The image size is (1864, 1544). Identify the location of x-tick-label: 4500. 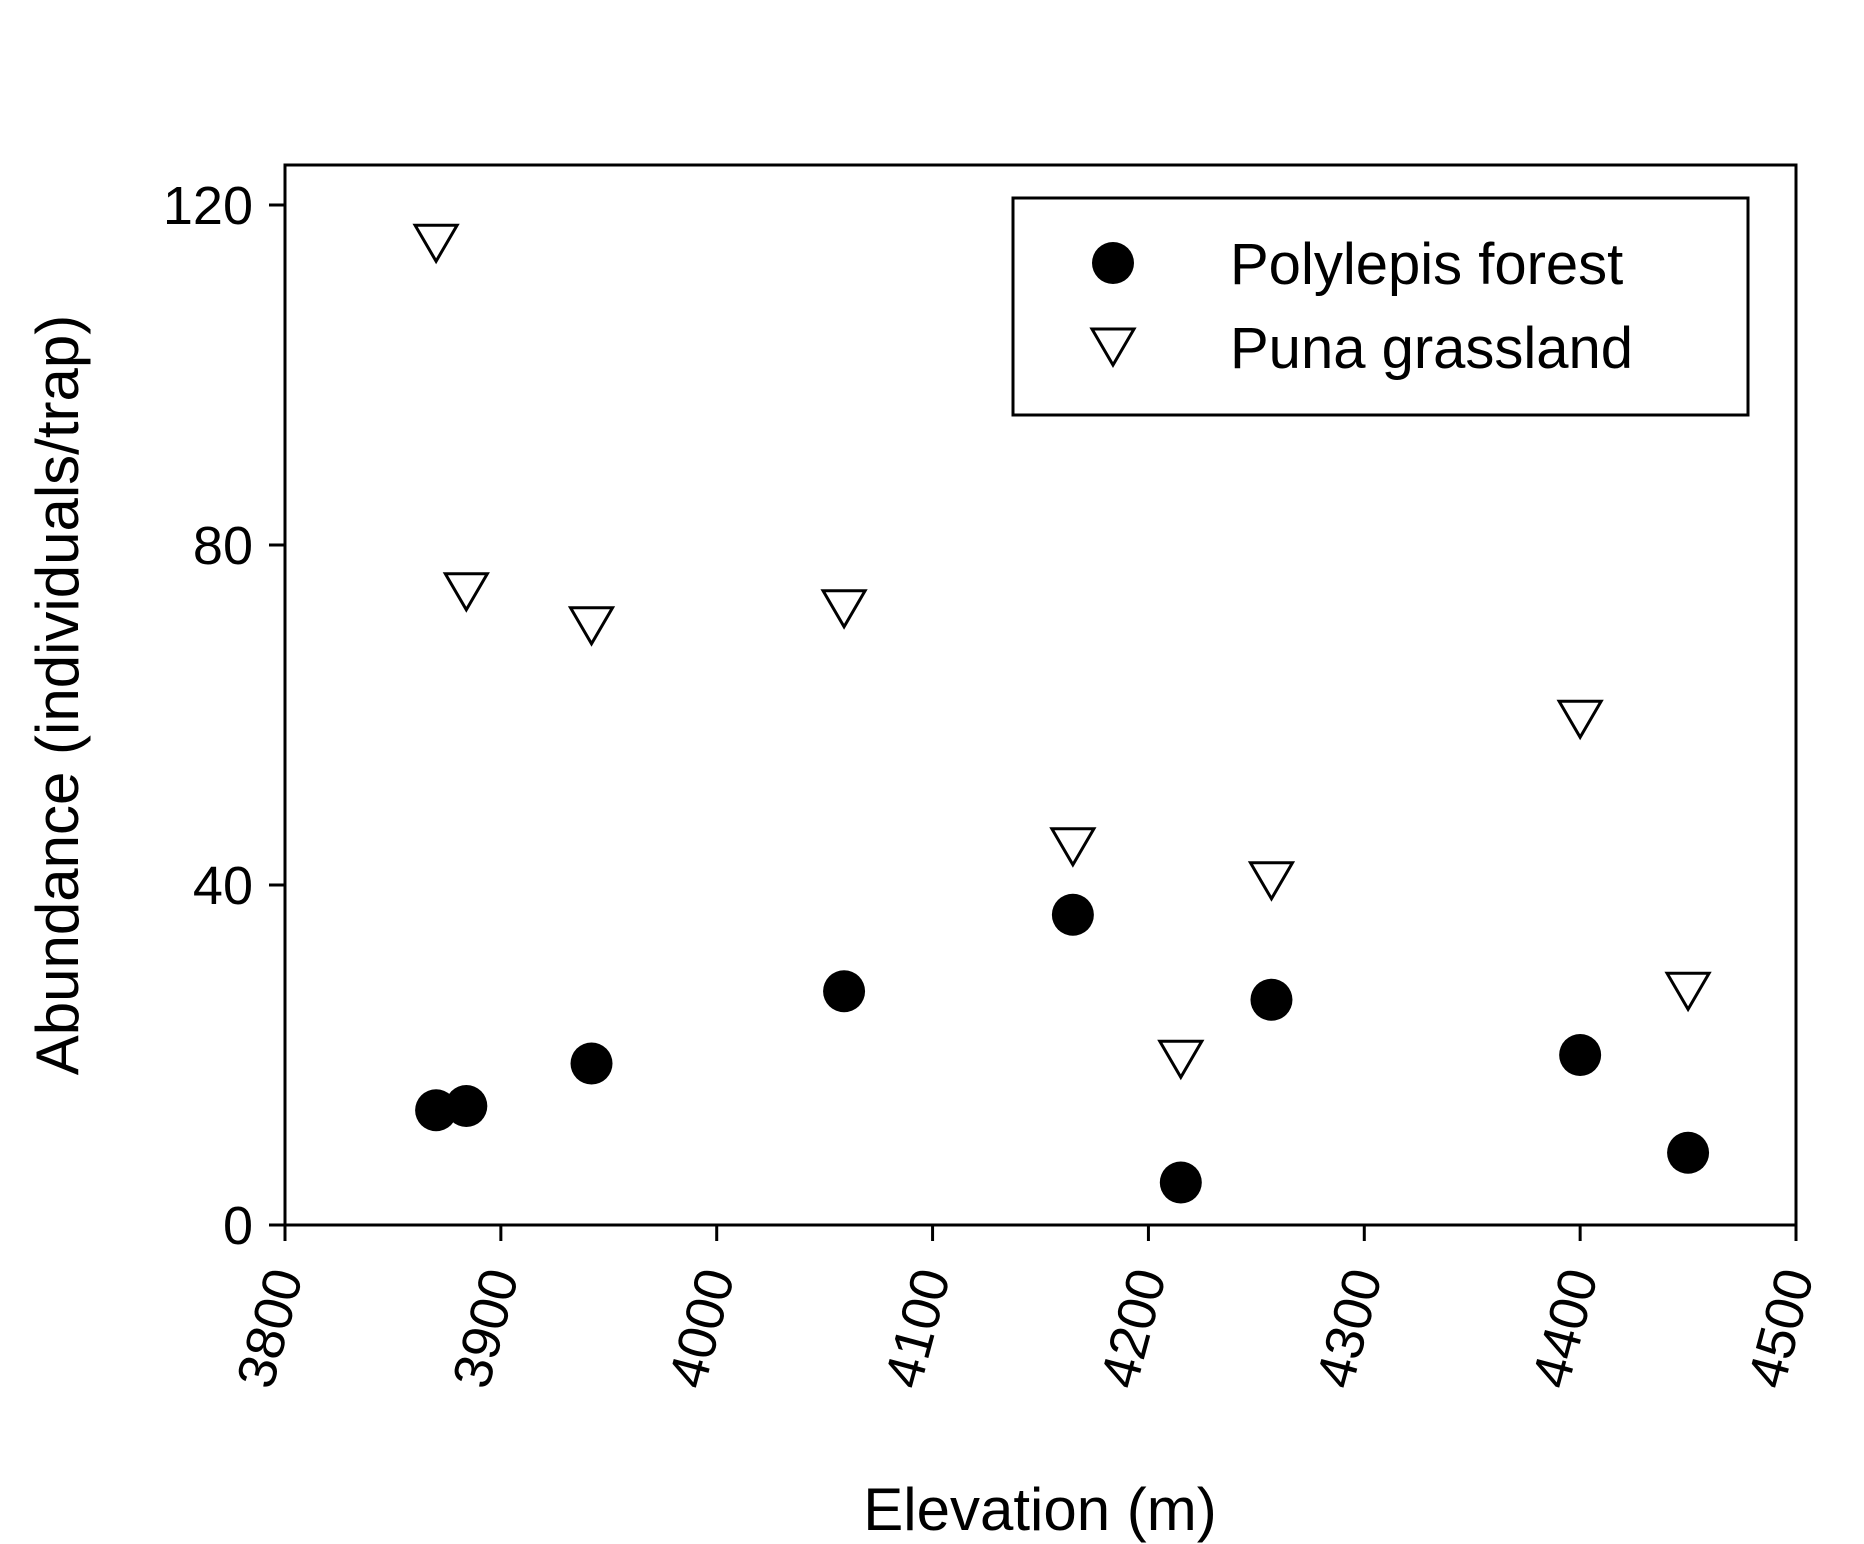
(1781, 1329).